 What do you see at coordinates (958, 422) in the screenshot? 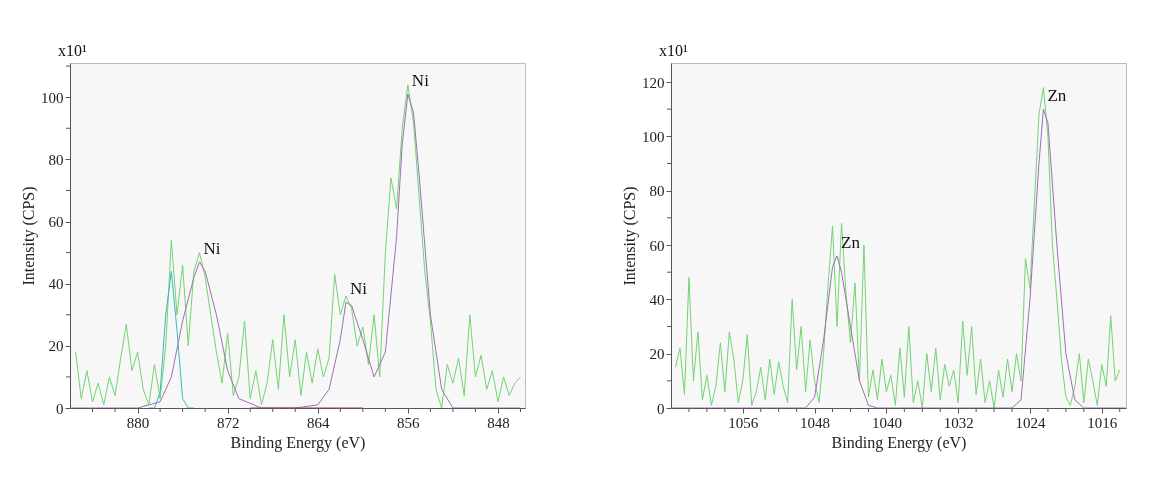
I see `x-tick-label: 1032` at bounding box center [958, 422].